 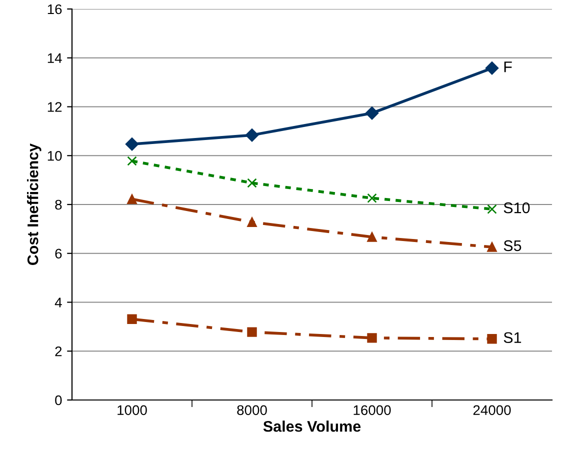 I want to click on y-tick-label: 10, so click(x=55, y=155).